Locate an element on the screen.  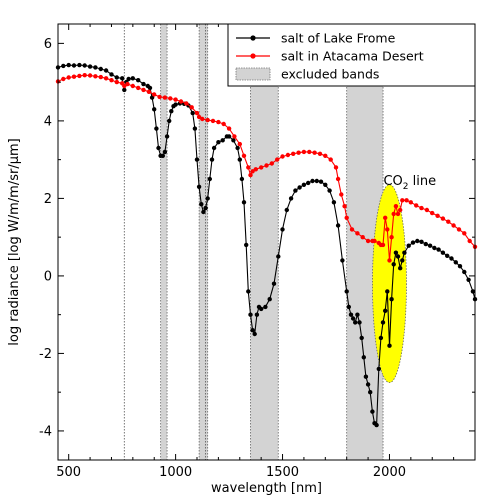
co2-annotation: CO2 line is located at coordinates (409, 183).